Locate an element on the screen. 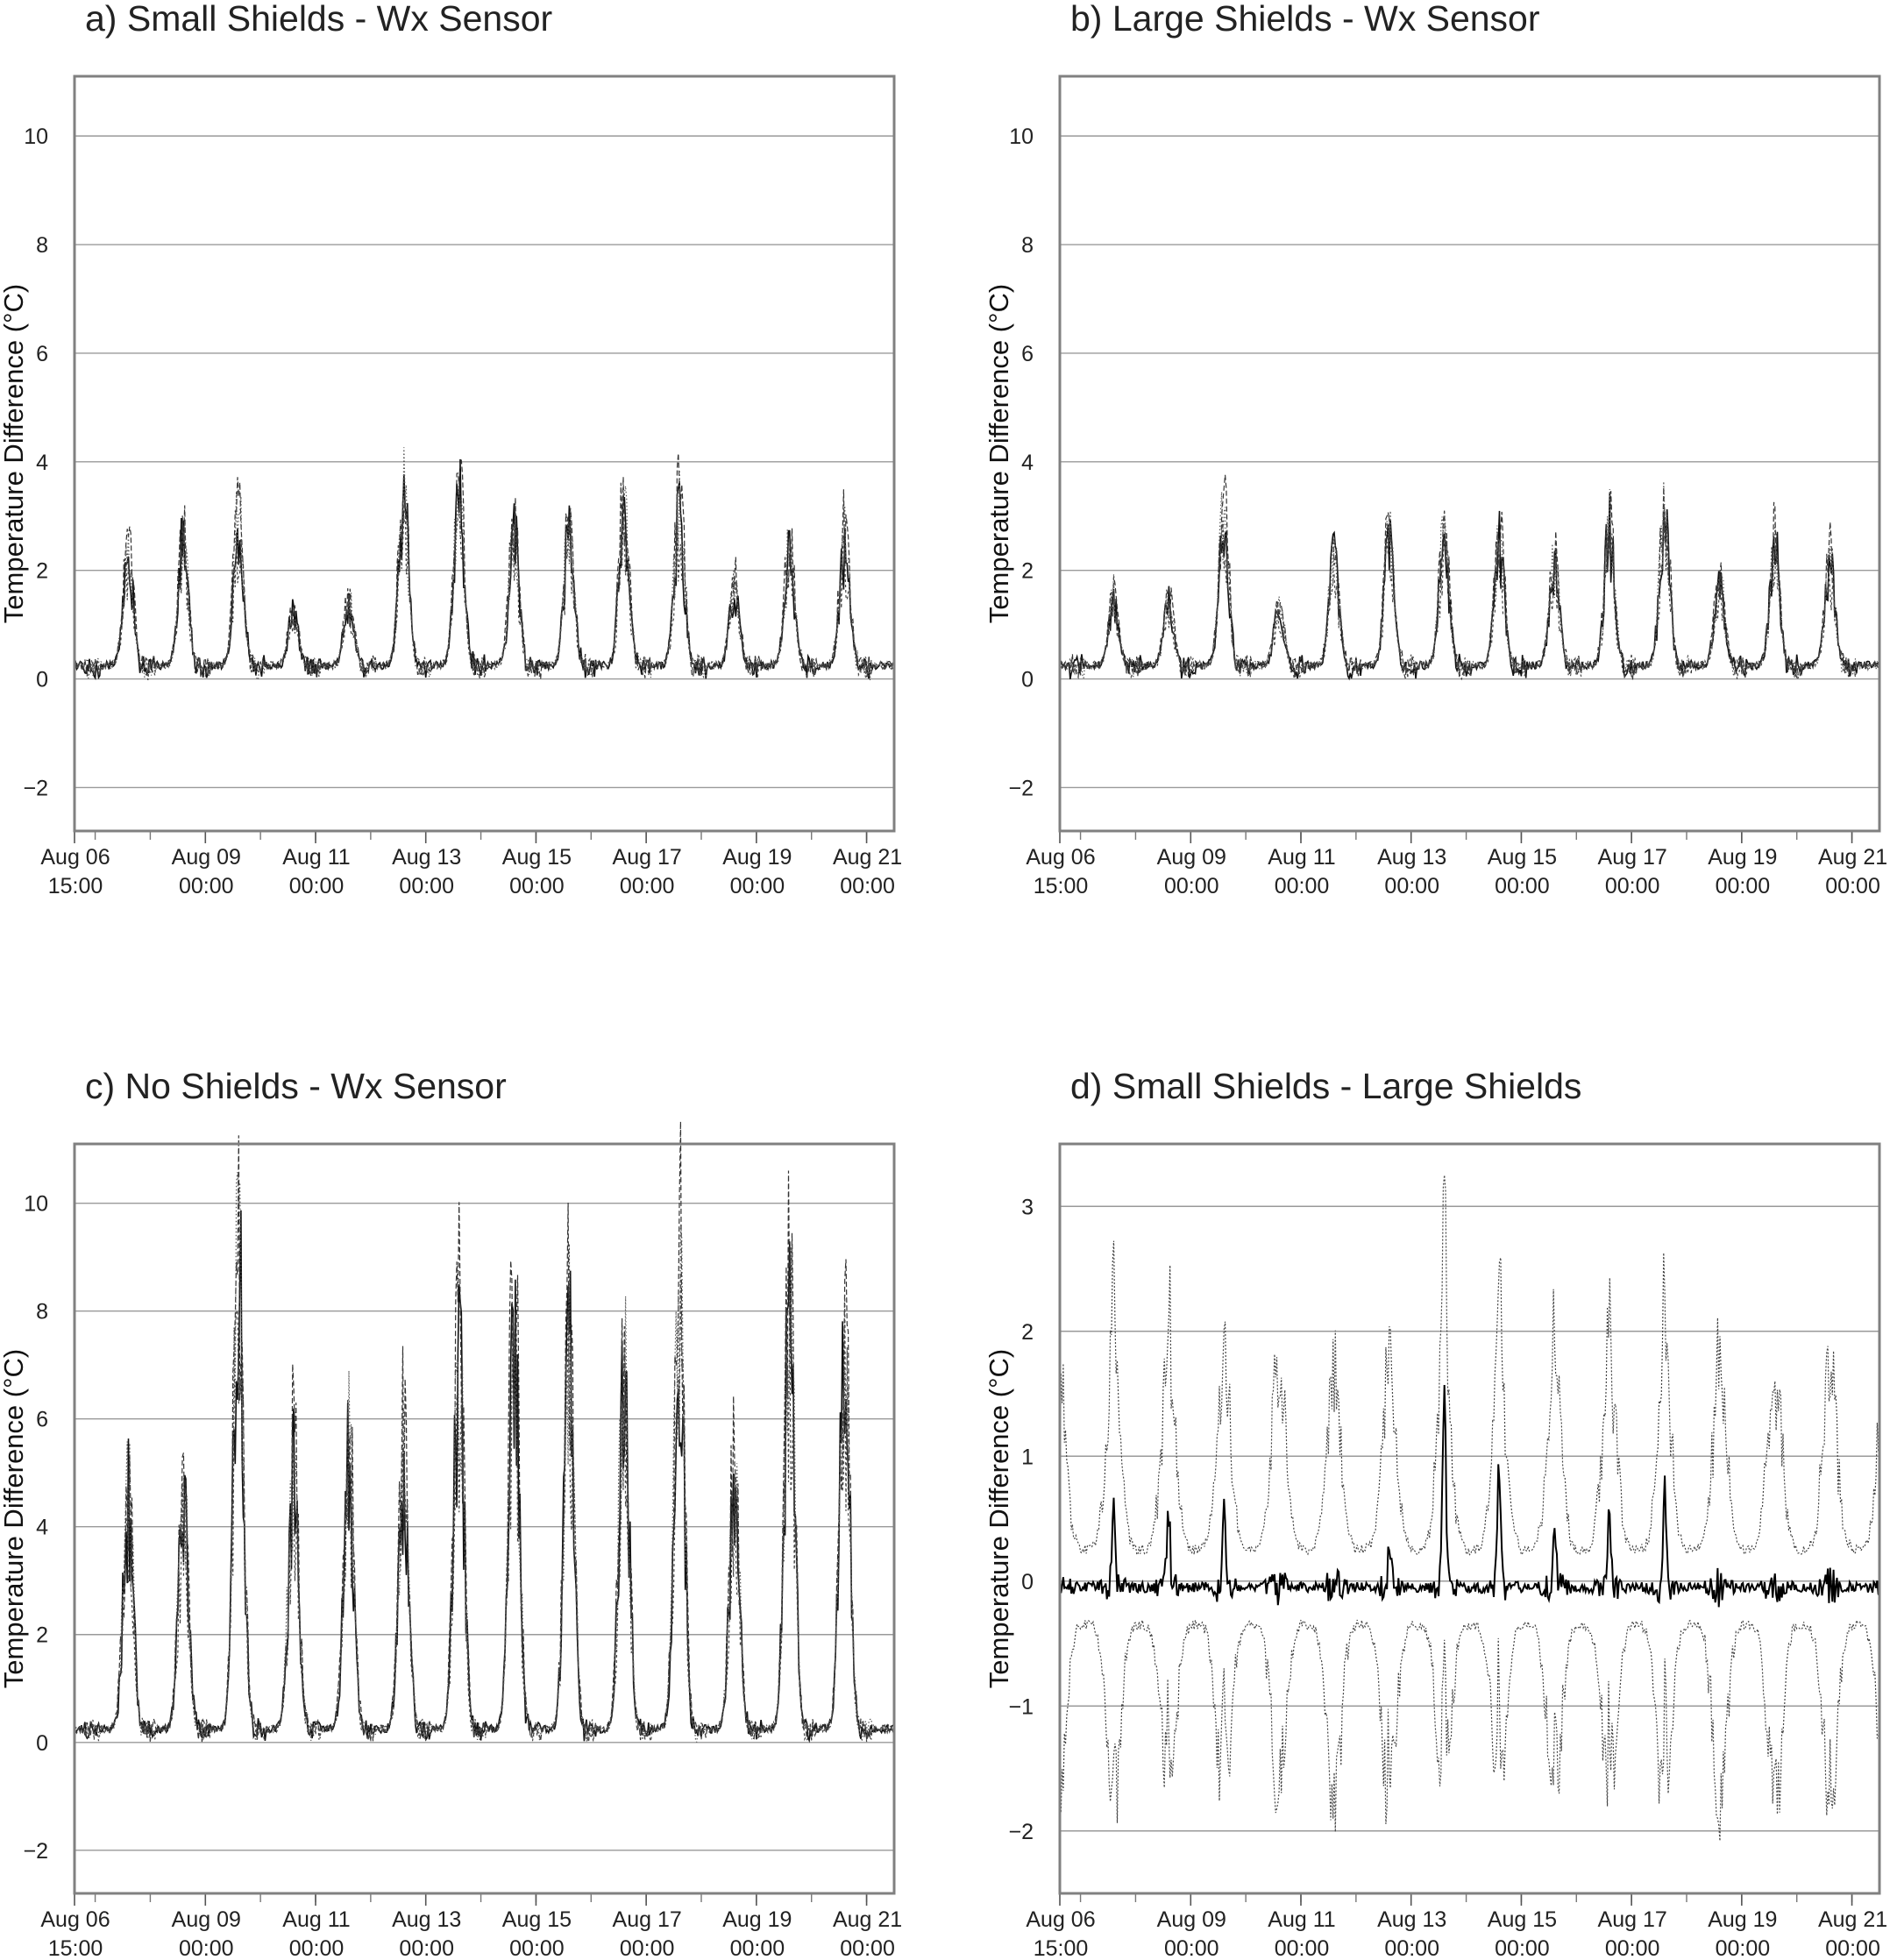 The width and height of the screenshot is (1897, 1960). y-tick-label: 4 is located at coordinates (42, 1528).